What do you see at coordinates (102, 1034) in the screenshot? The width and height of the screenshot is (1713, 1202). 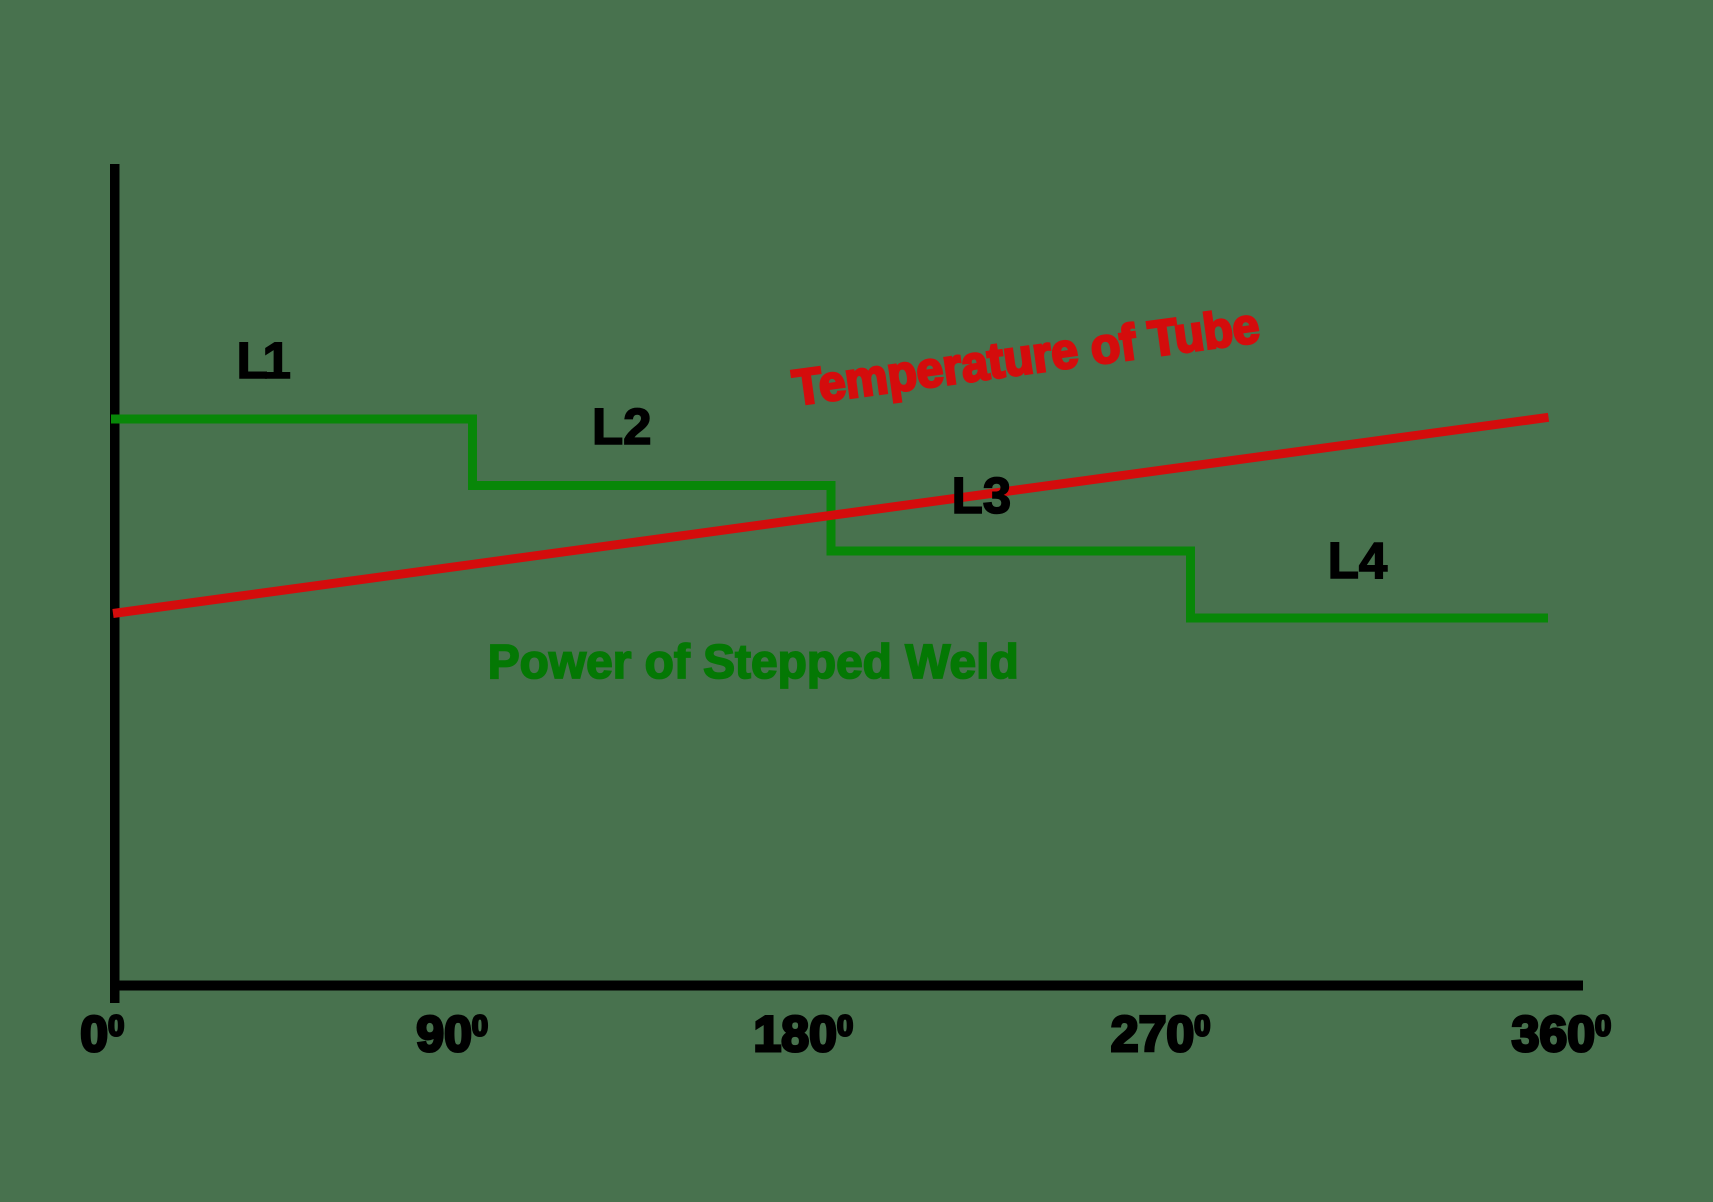 I see `svg-text: 00` at bounding box center [102, 1034].